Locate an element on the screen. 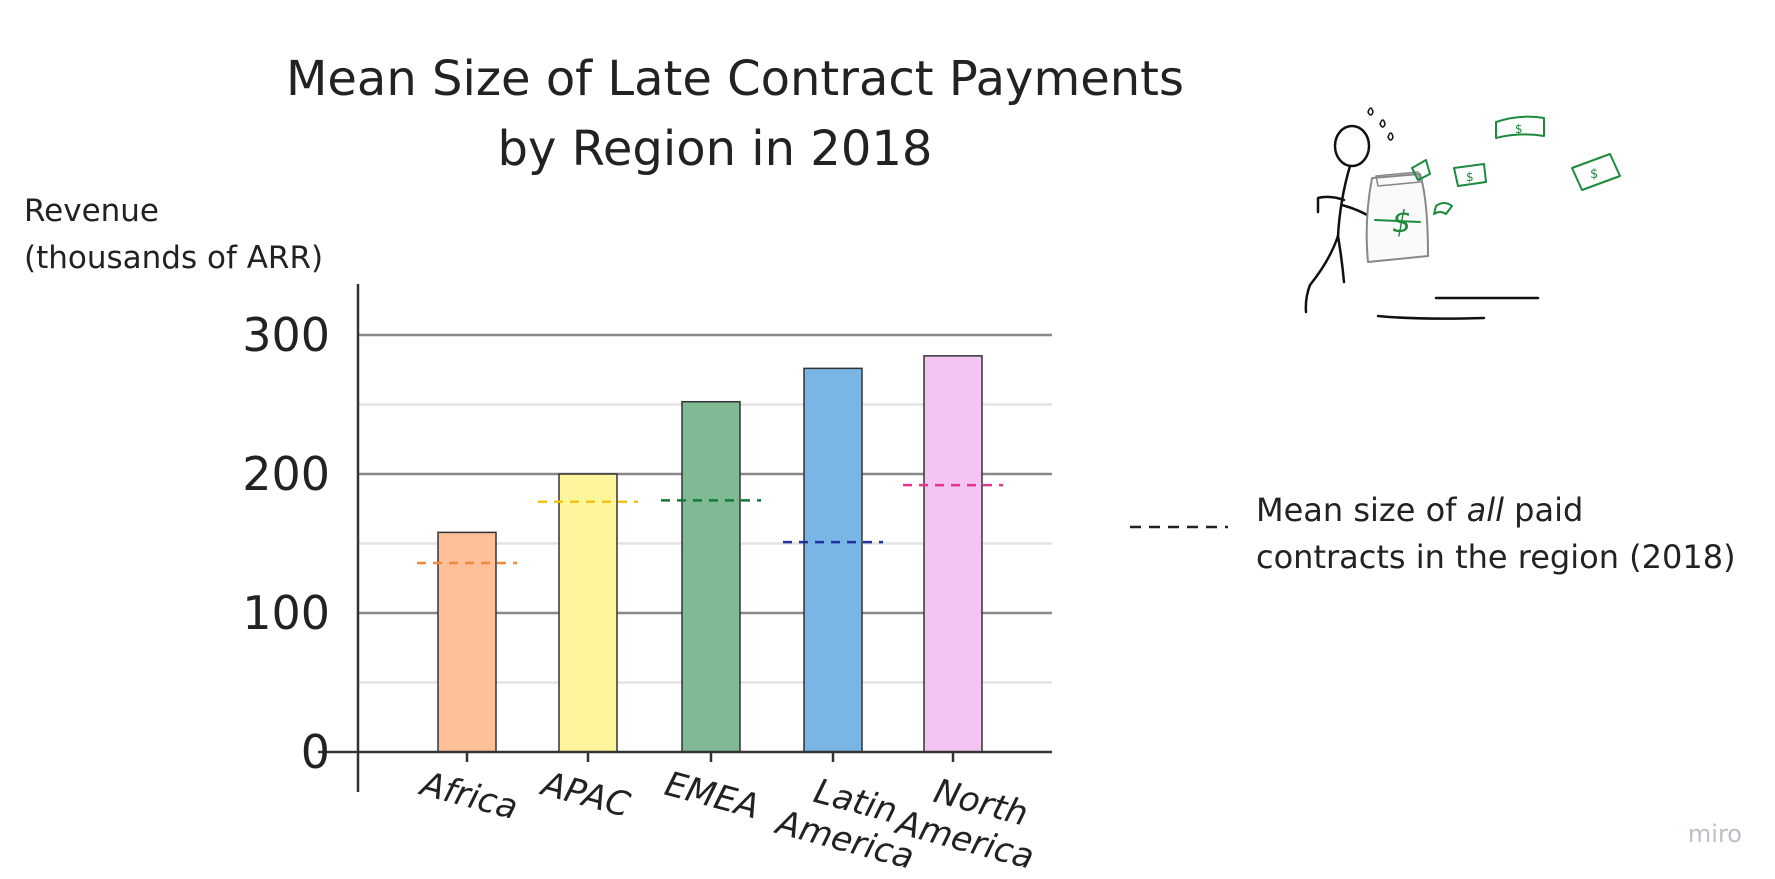  x-tick-label-line: EMEA is located at coordinates (712, 795).